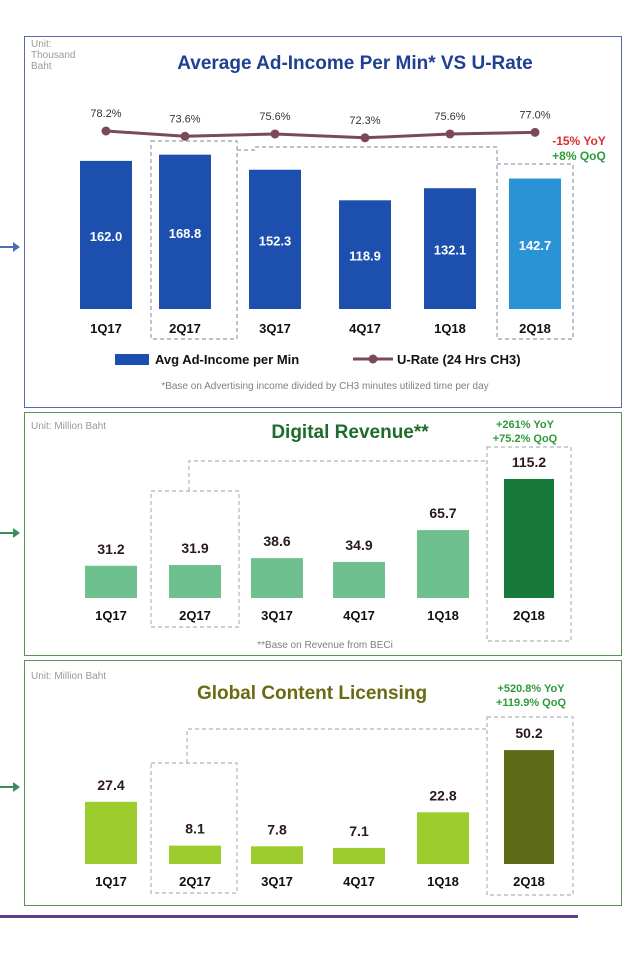 Image resolution: width=640 pixels, height=955 pixels. What do you see at coordinates (105, 114) in the screenshot?
I see `u-rate-label: 78.2%` at bounding box center [105, 114].